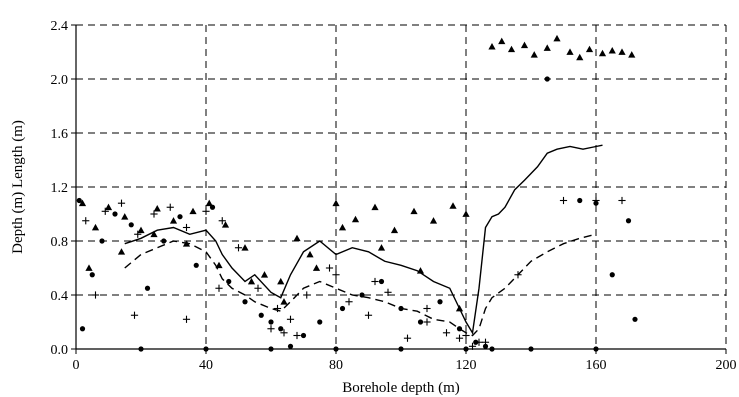 Image resolution: width=739 pixels, height=397 pixels. Describe the element at coordinates (336, 365) in the screenshot. I see `x-tick-label: 80` at that location.